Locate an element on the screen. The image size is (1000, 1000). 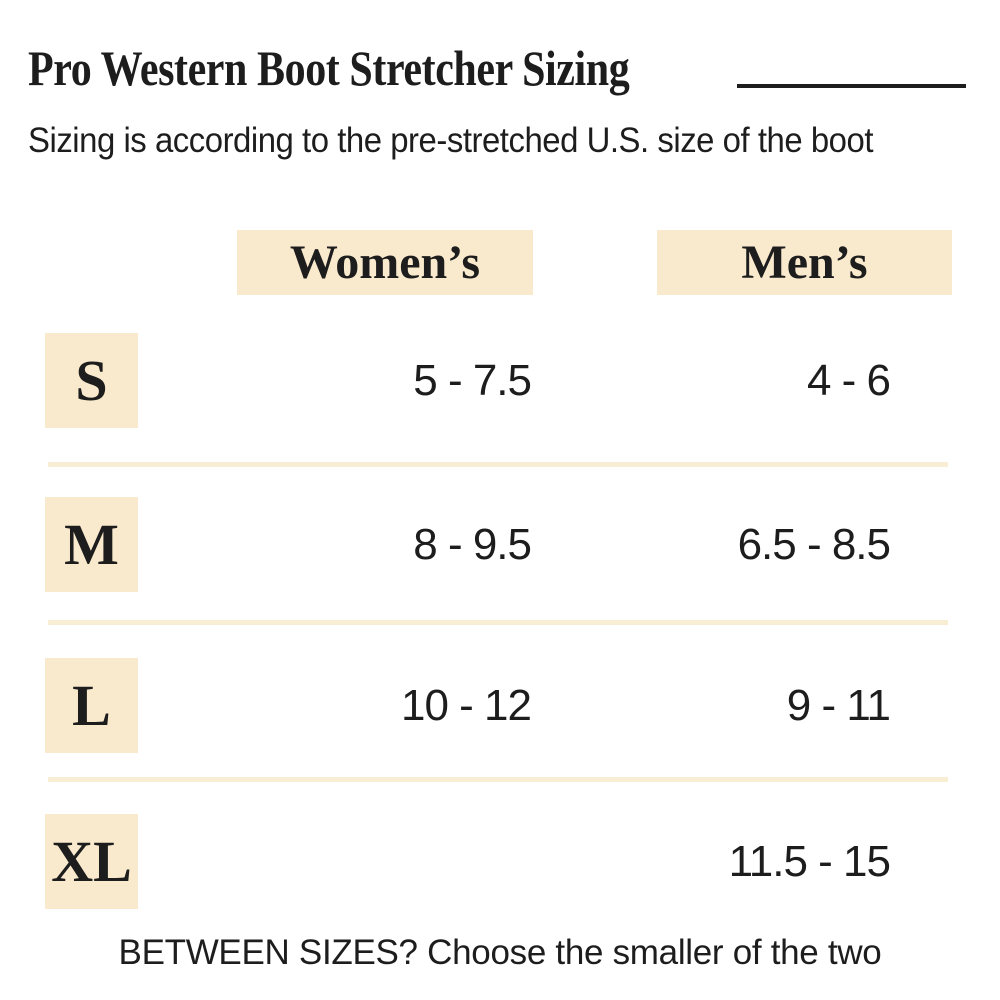
size-badge-l: L is located at coordinates (91, 705).